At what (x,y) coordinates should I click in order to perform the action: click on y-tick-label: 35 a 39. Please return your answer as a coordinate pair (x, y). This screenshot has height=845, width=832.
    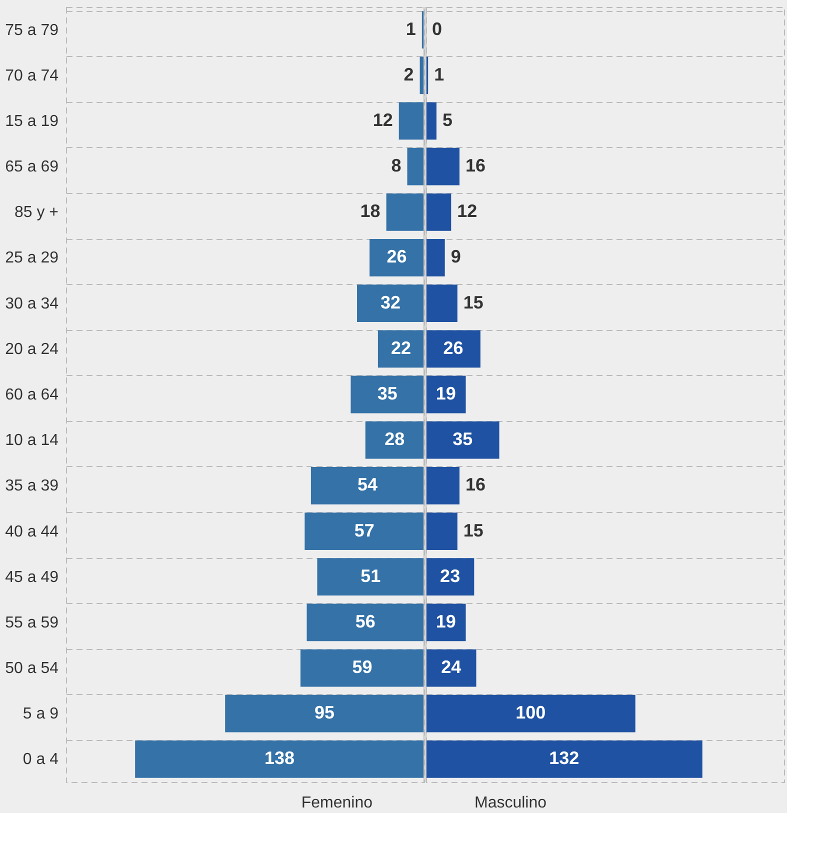
    Looking at the image, I should click on (32, 486).